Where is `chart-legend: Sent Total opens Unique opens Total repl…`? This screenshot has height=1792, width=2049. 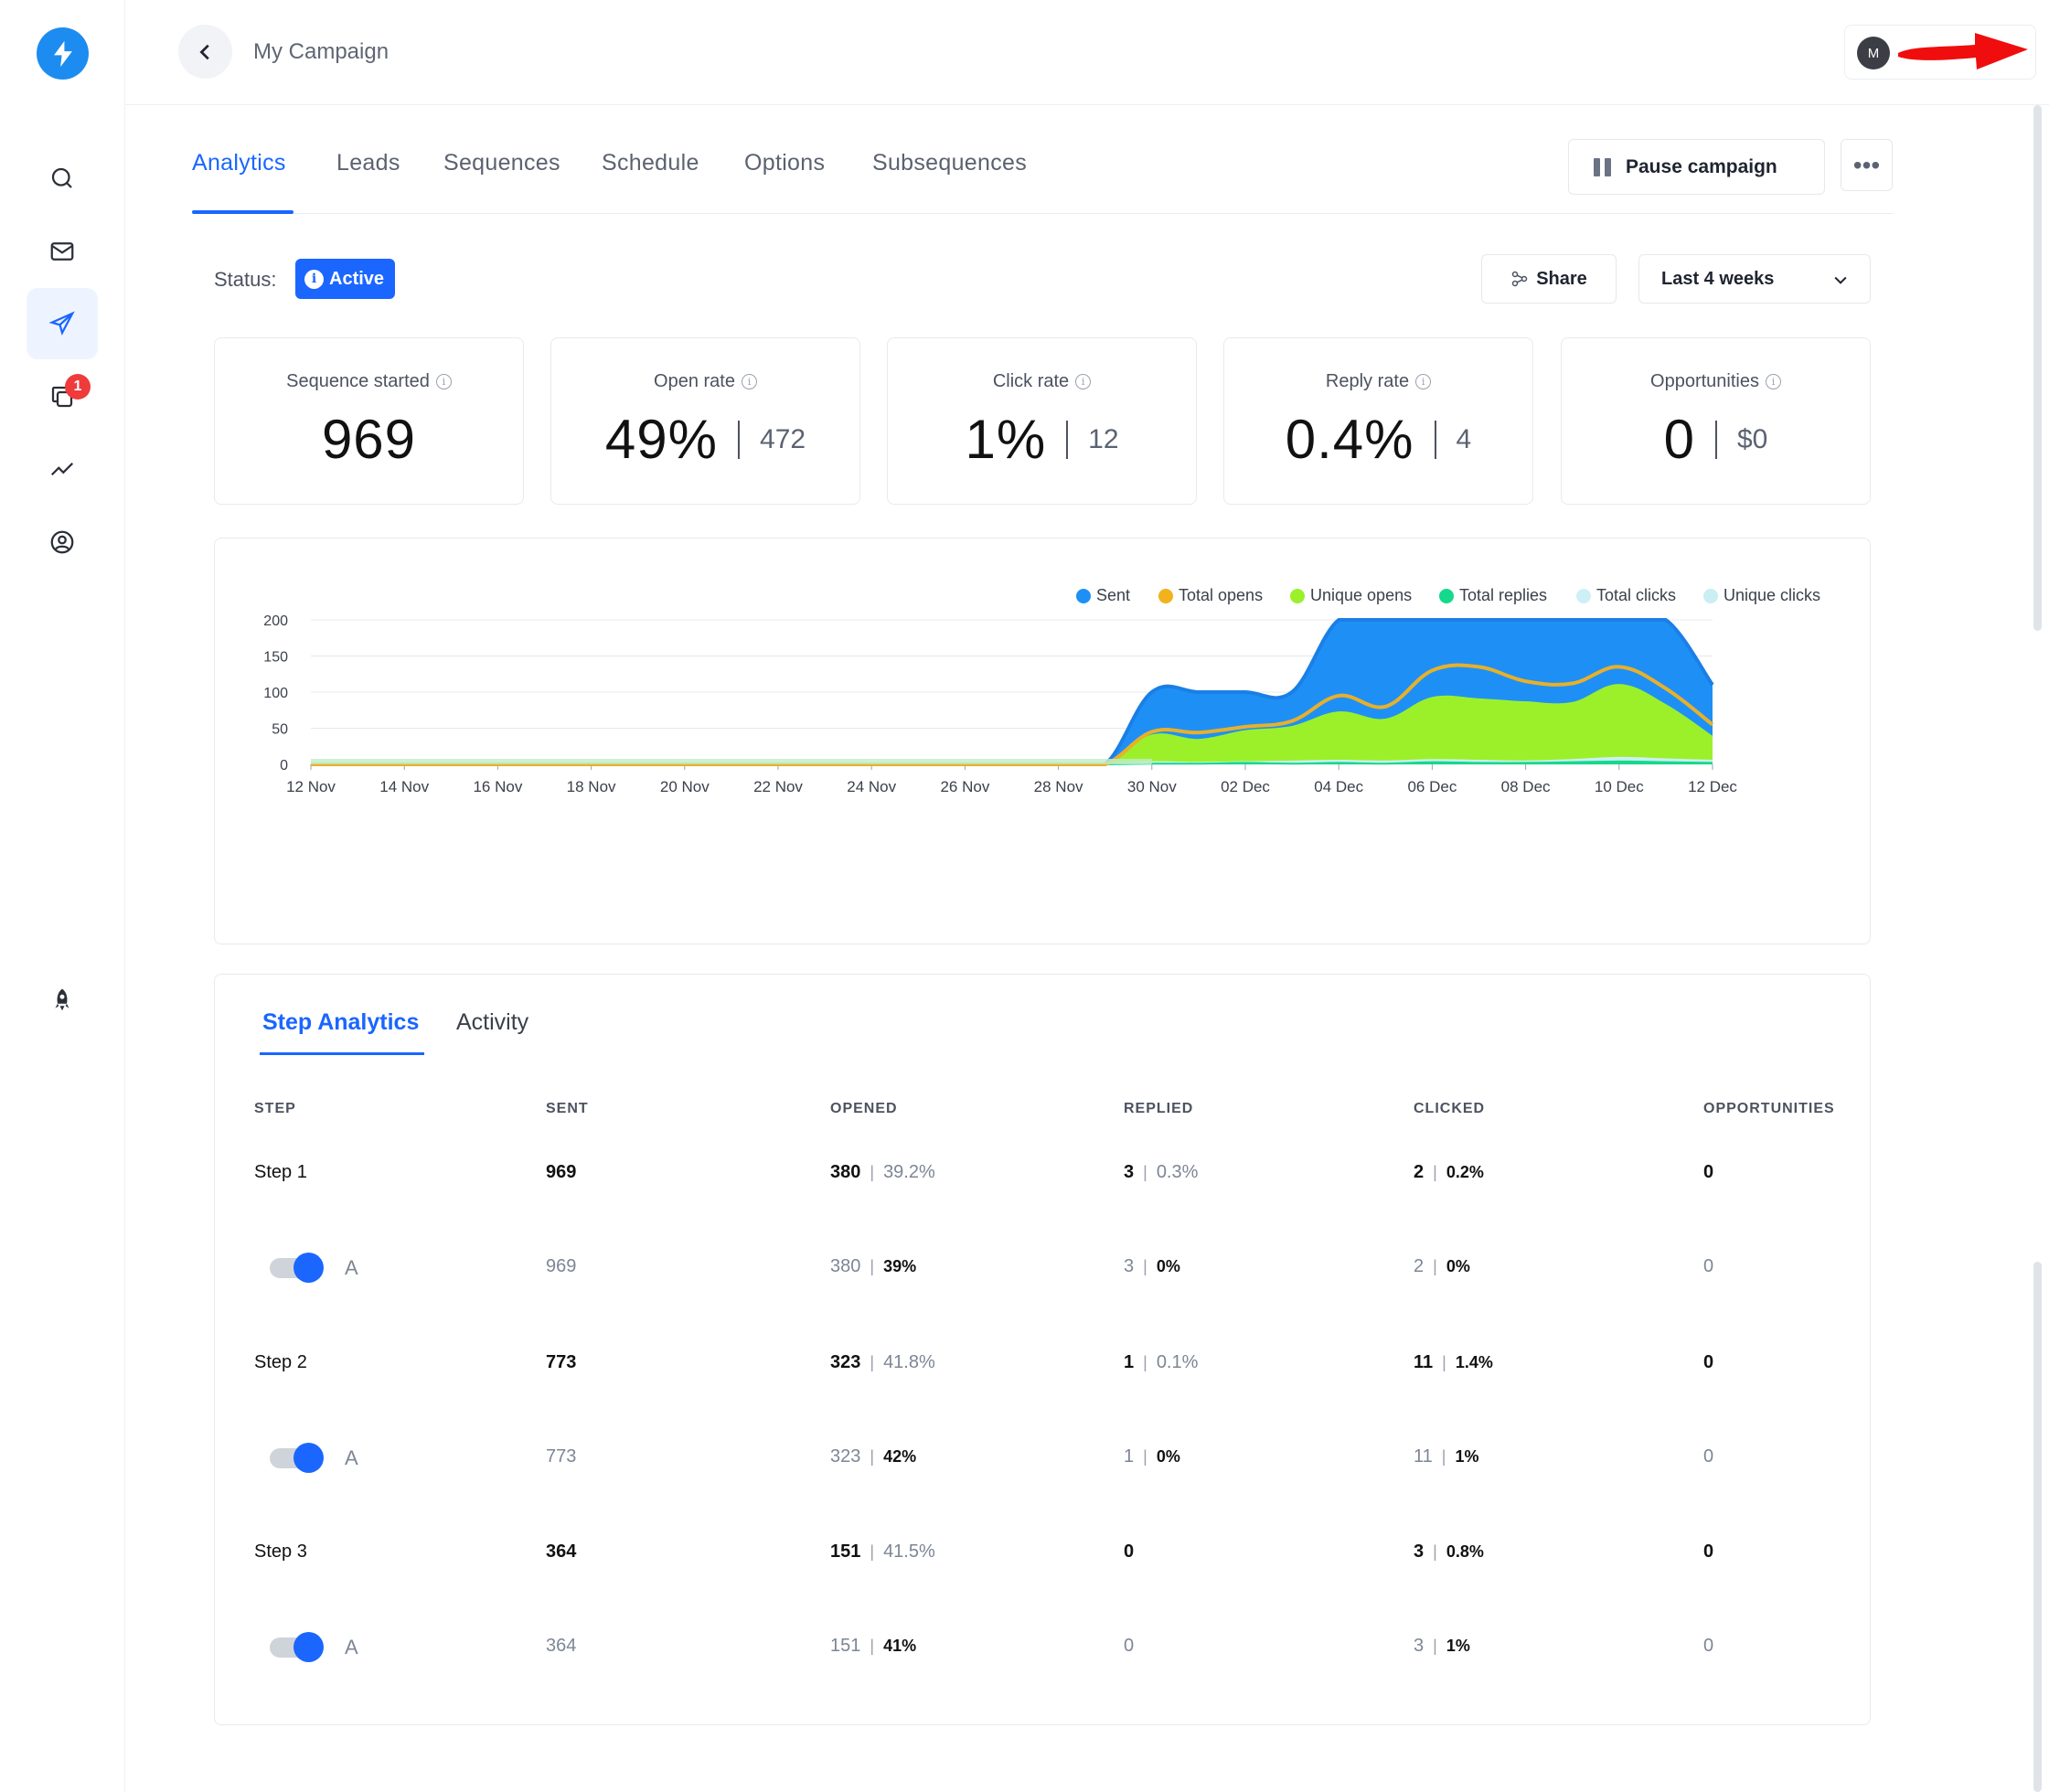
chart-legend: Sent Total opens Unique opens Total repl… is located at coordinates (1043, 599).